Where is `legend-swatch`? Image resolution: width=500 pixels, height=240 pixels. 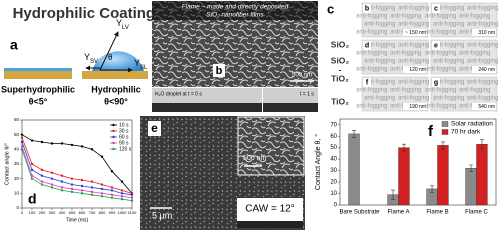
legend-swatch is located at coordinates (445, 124).